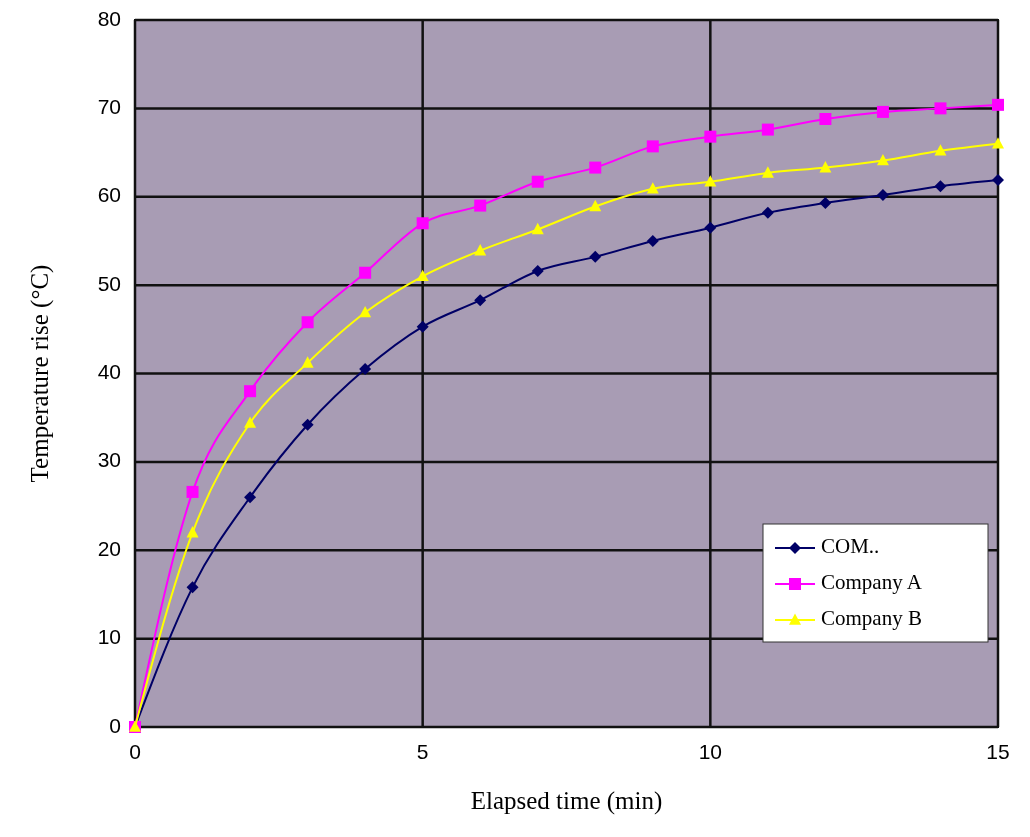  What do you see at coordinates (422, 751) in the screenshot?
I see `x-tick-label: 5` at bounding box center [422, 751].